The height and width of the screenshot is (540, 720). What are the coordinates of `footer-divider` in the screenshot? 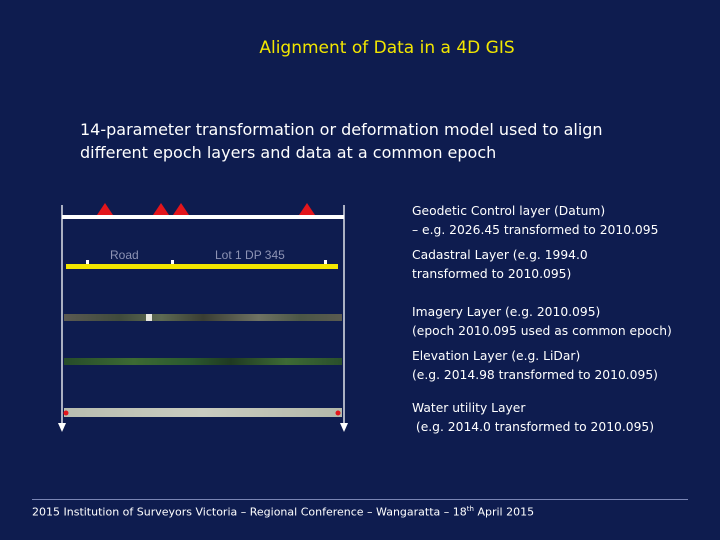 It's located at (360, 499).